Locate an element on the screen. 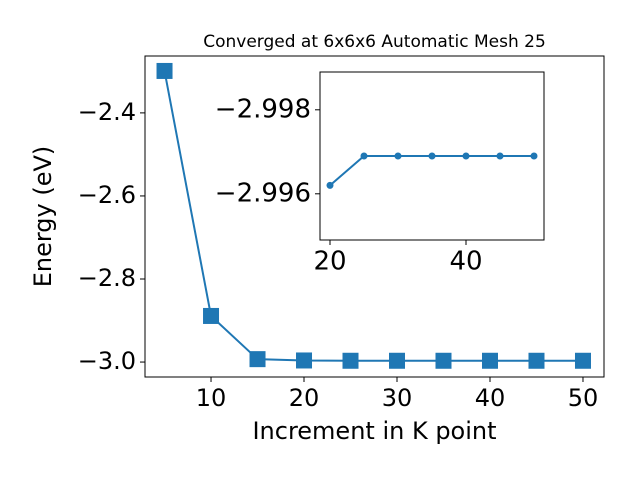 The height and width of the screenshot is (480, 640). chart-title: Converged at 6x6x6 Automatic Mesh 25 is located at coordinates (374, 42).